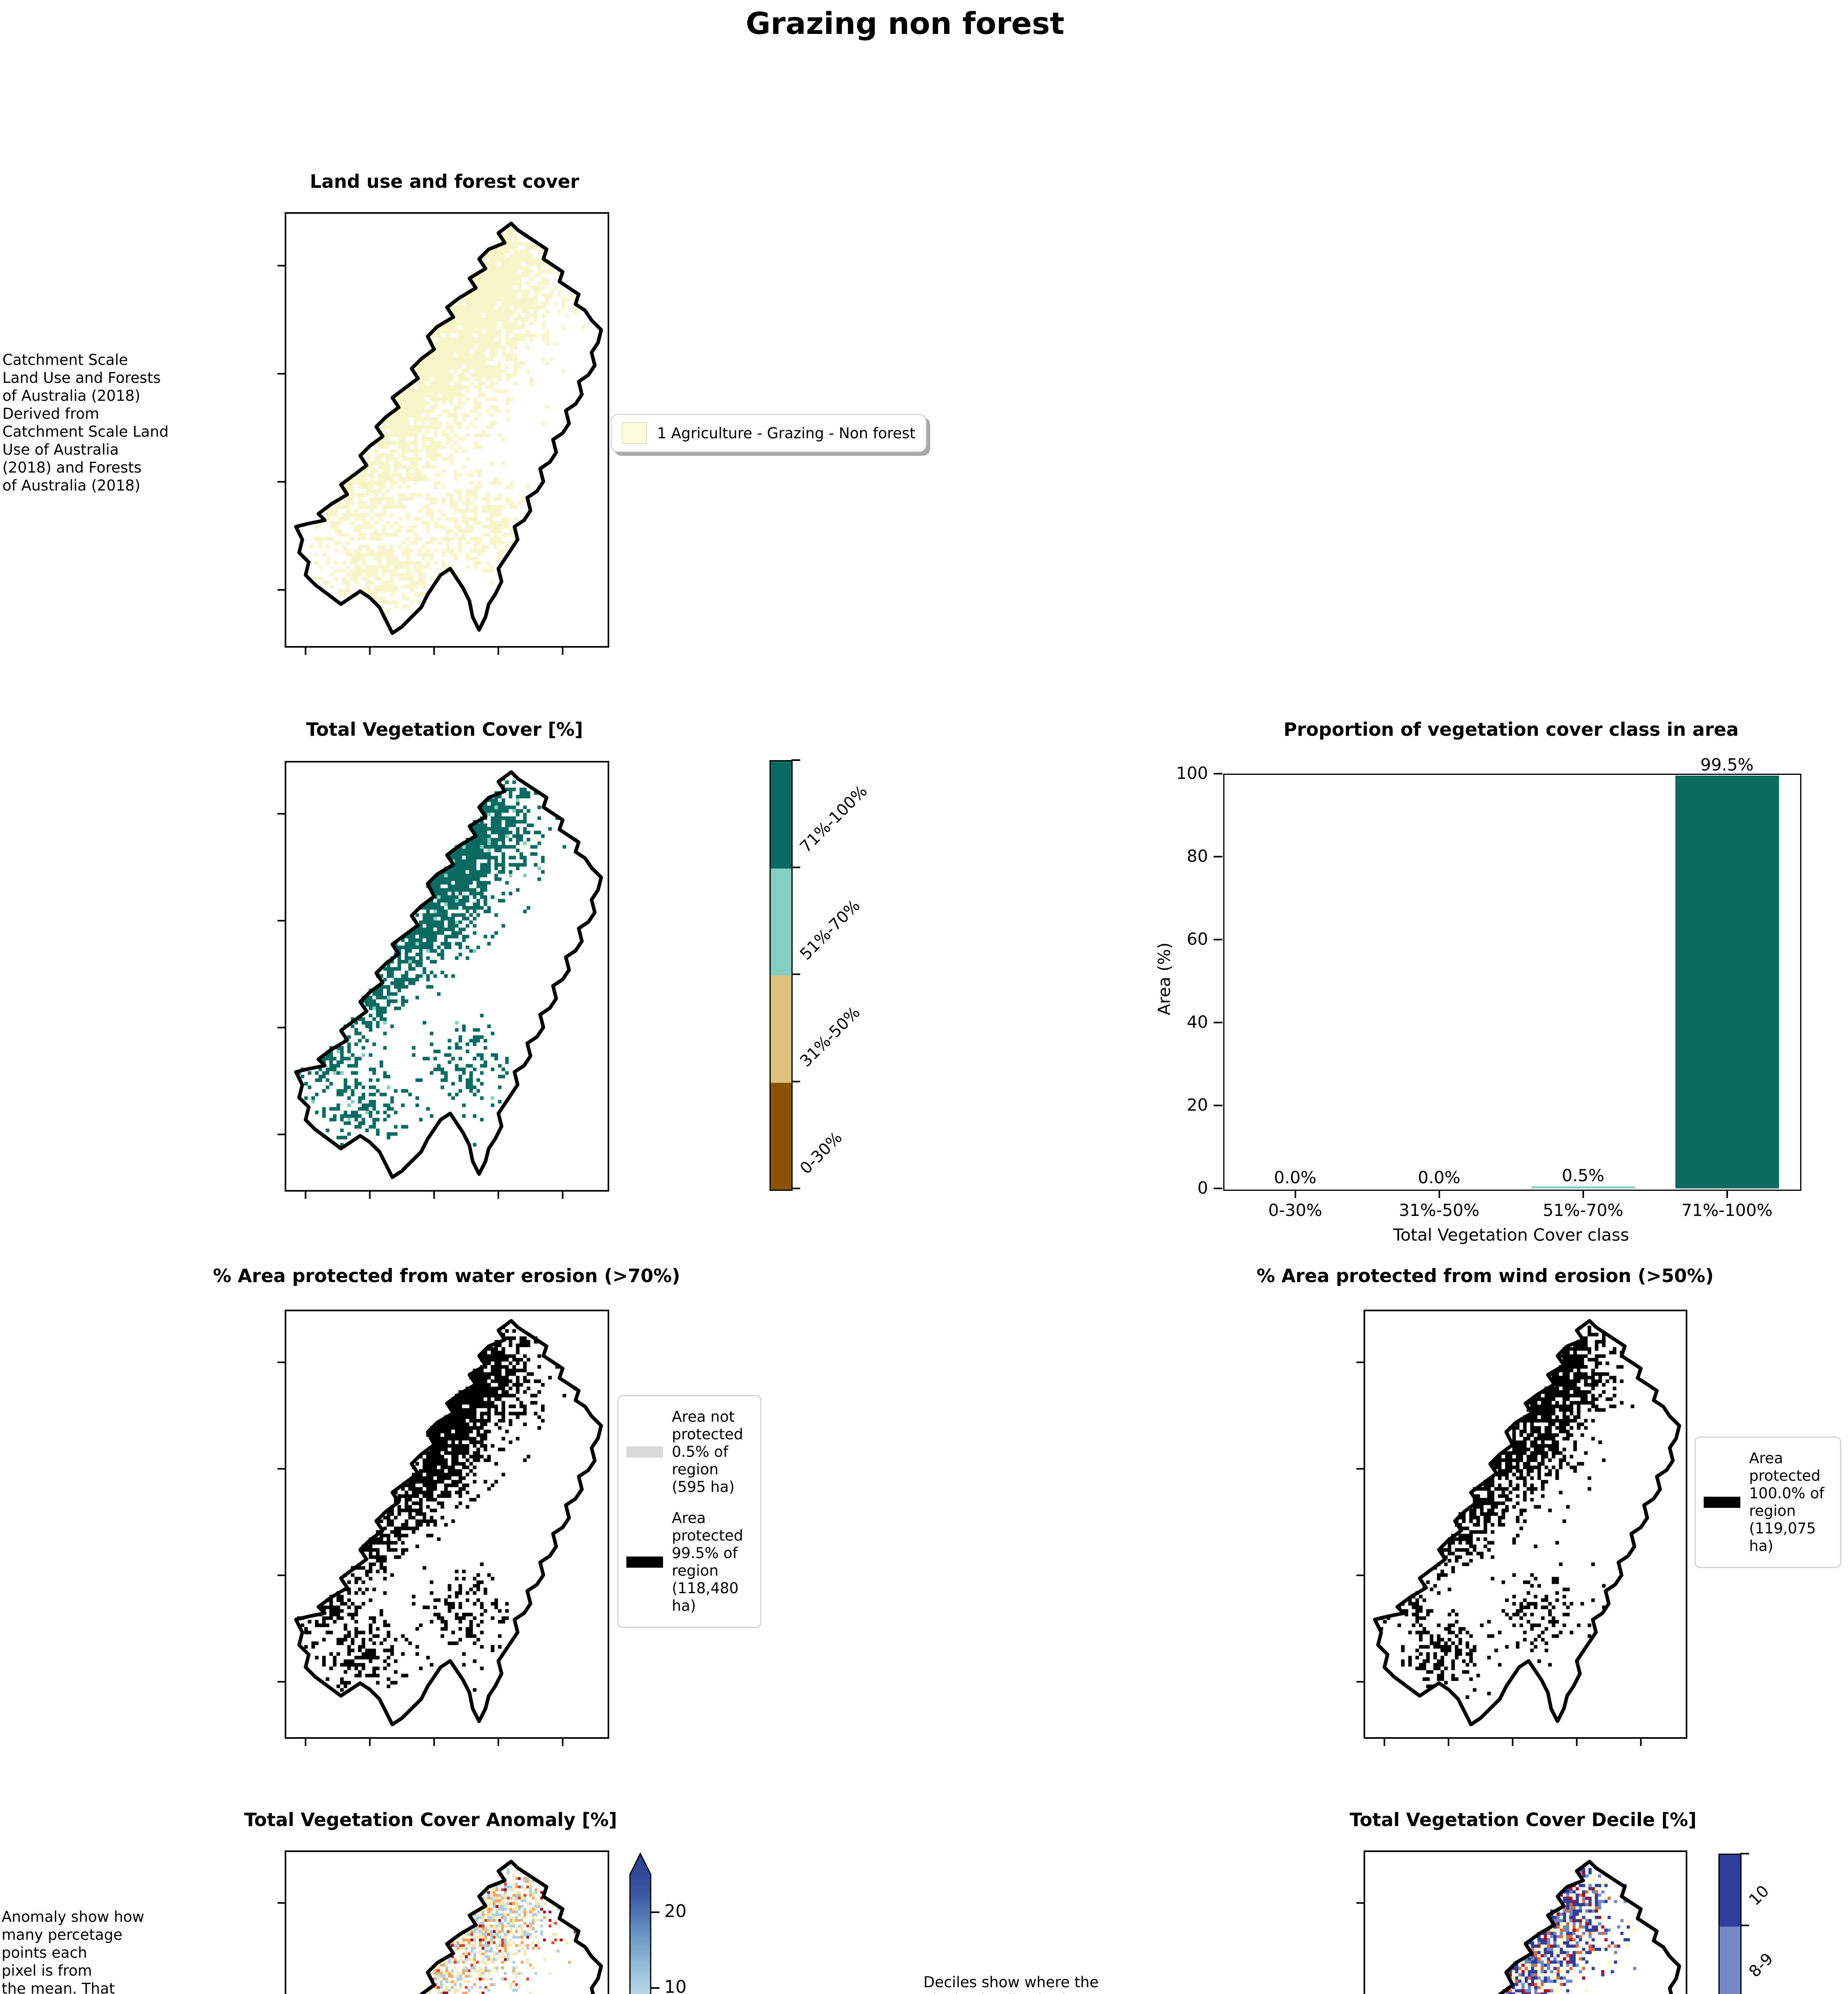 This screenshot has width=1848, height=1994. I want to click on water-catchment-boundary, so click(440, 1532).